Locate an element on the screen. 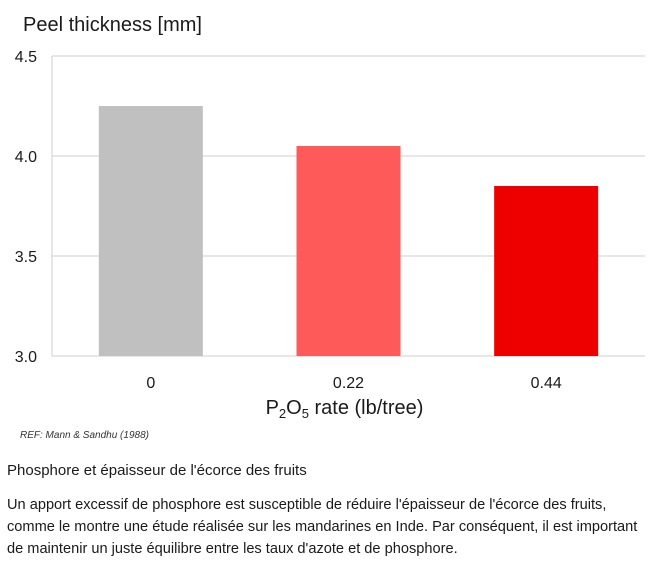 The width and height of the screenshot is (659, 563). x-tick-label: 0.22 is located at coordinates (348, 383).